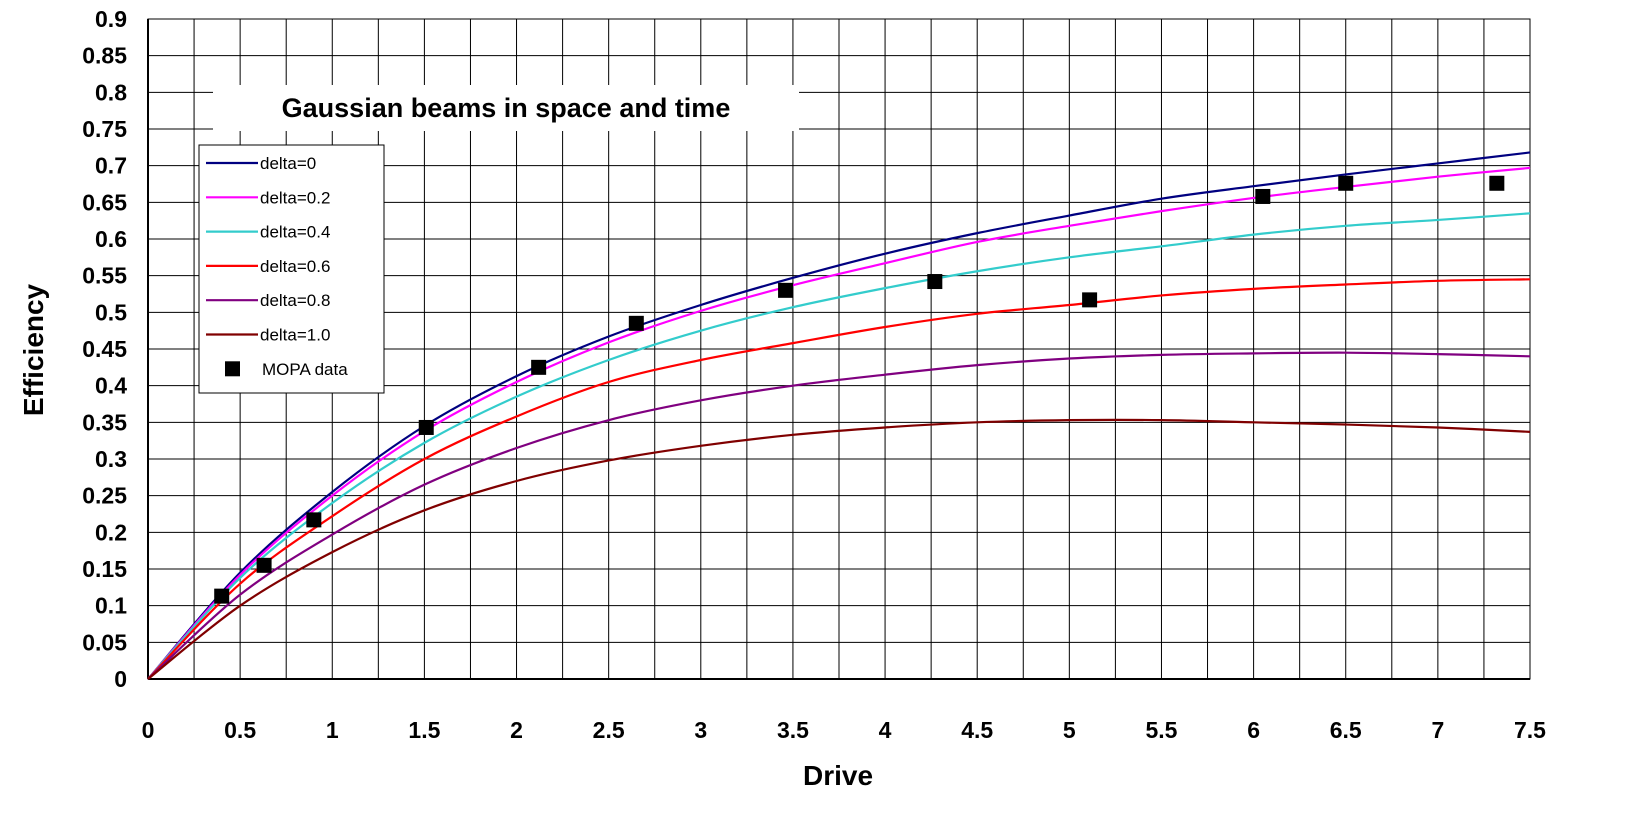 Image resolution: width=1625 pixels, height=820 pixels. Describe the element at coordinates (1069, 730) in the screenshot. I see `x-tick-label: 5` at that location.